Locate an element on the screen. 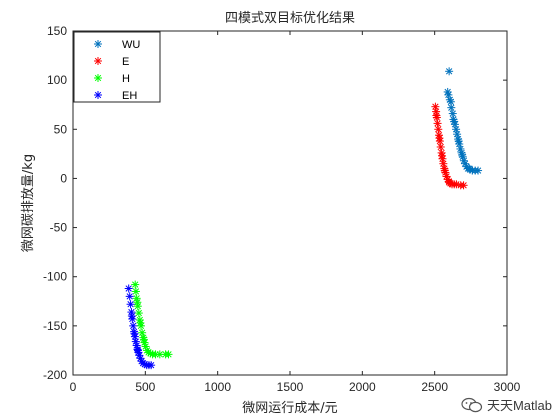  watermark: 天天Matlab is located at coordinates (506, 404).